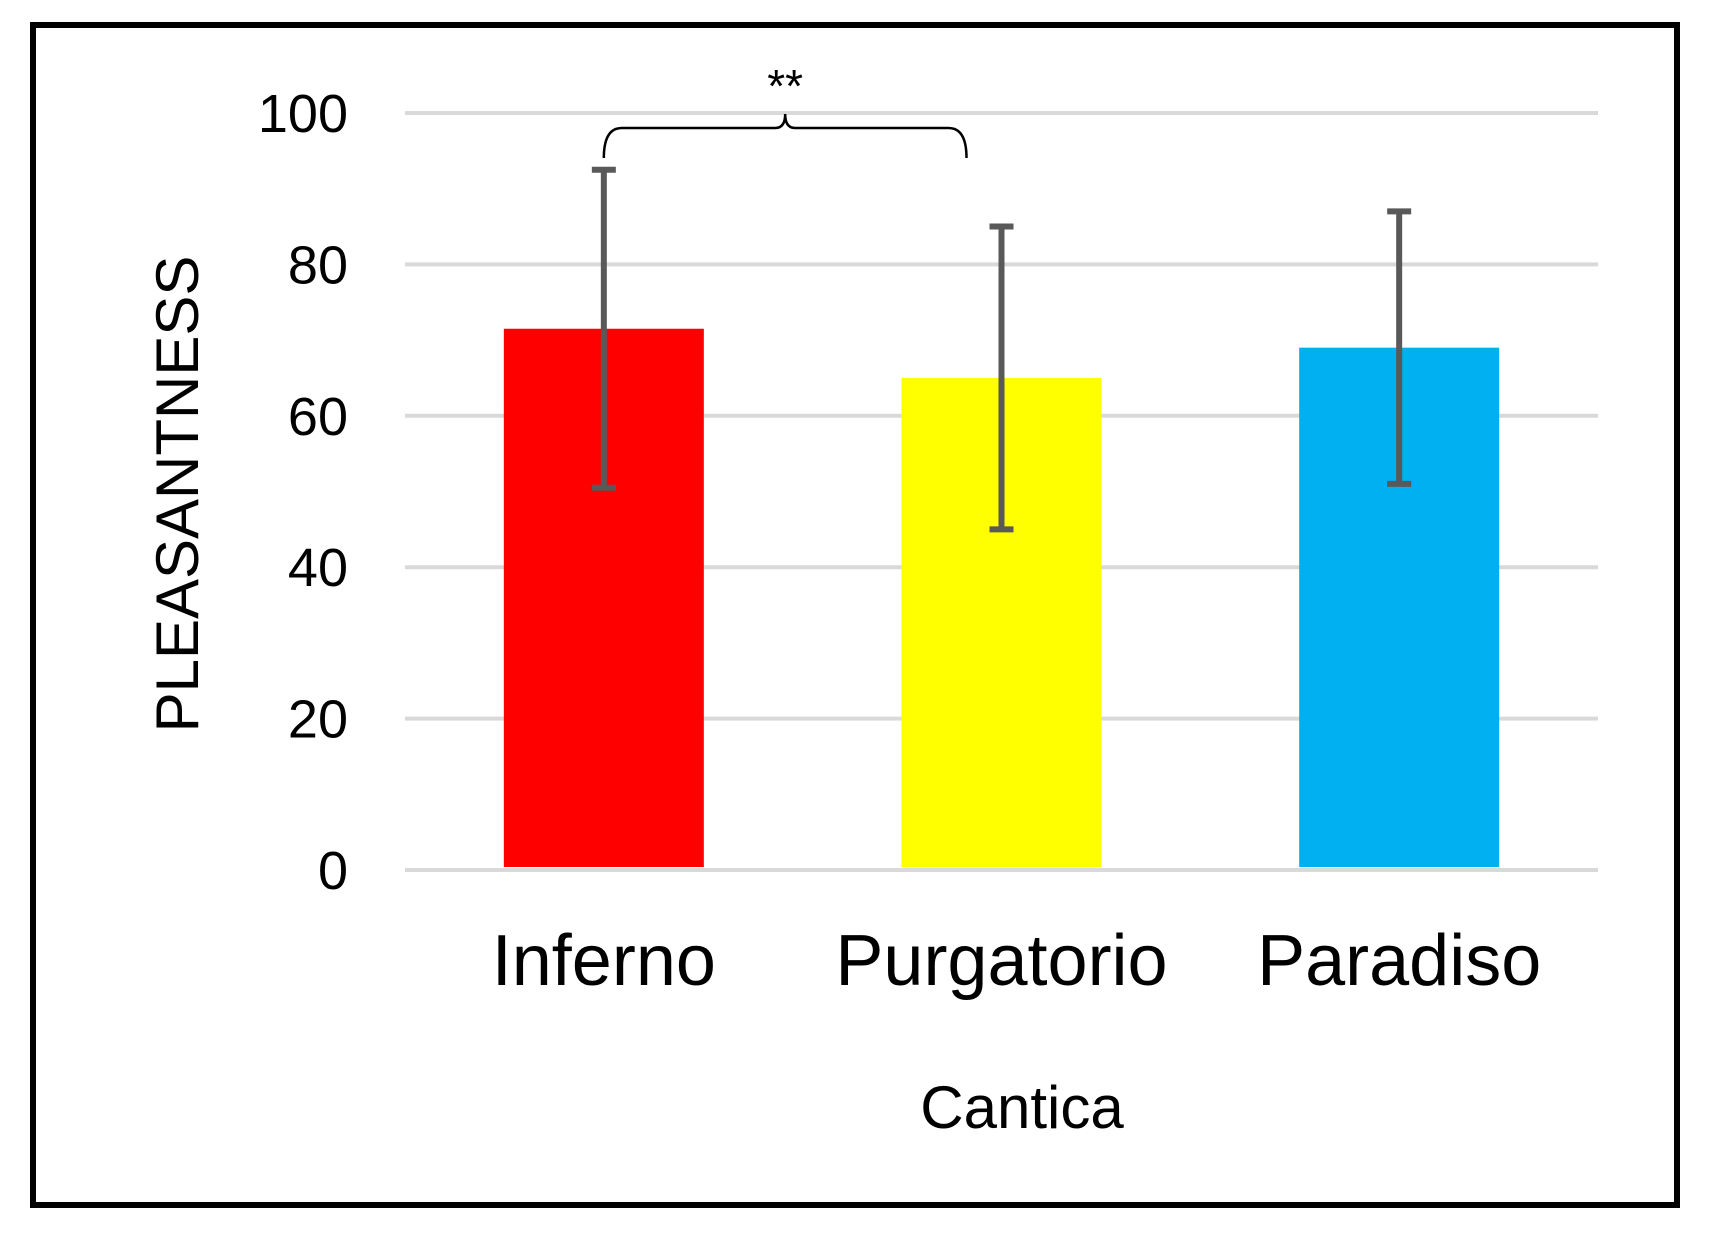  What do you see at coordinates (318, 417) in the screenshot?
I see `y-tick-label: 60` at bounding box center [318, 417].